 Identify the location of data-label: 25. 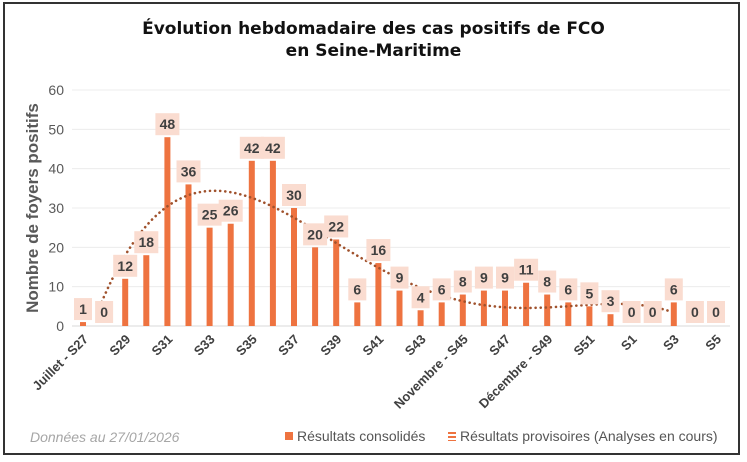
(210, 215).